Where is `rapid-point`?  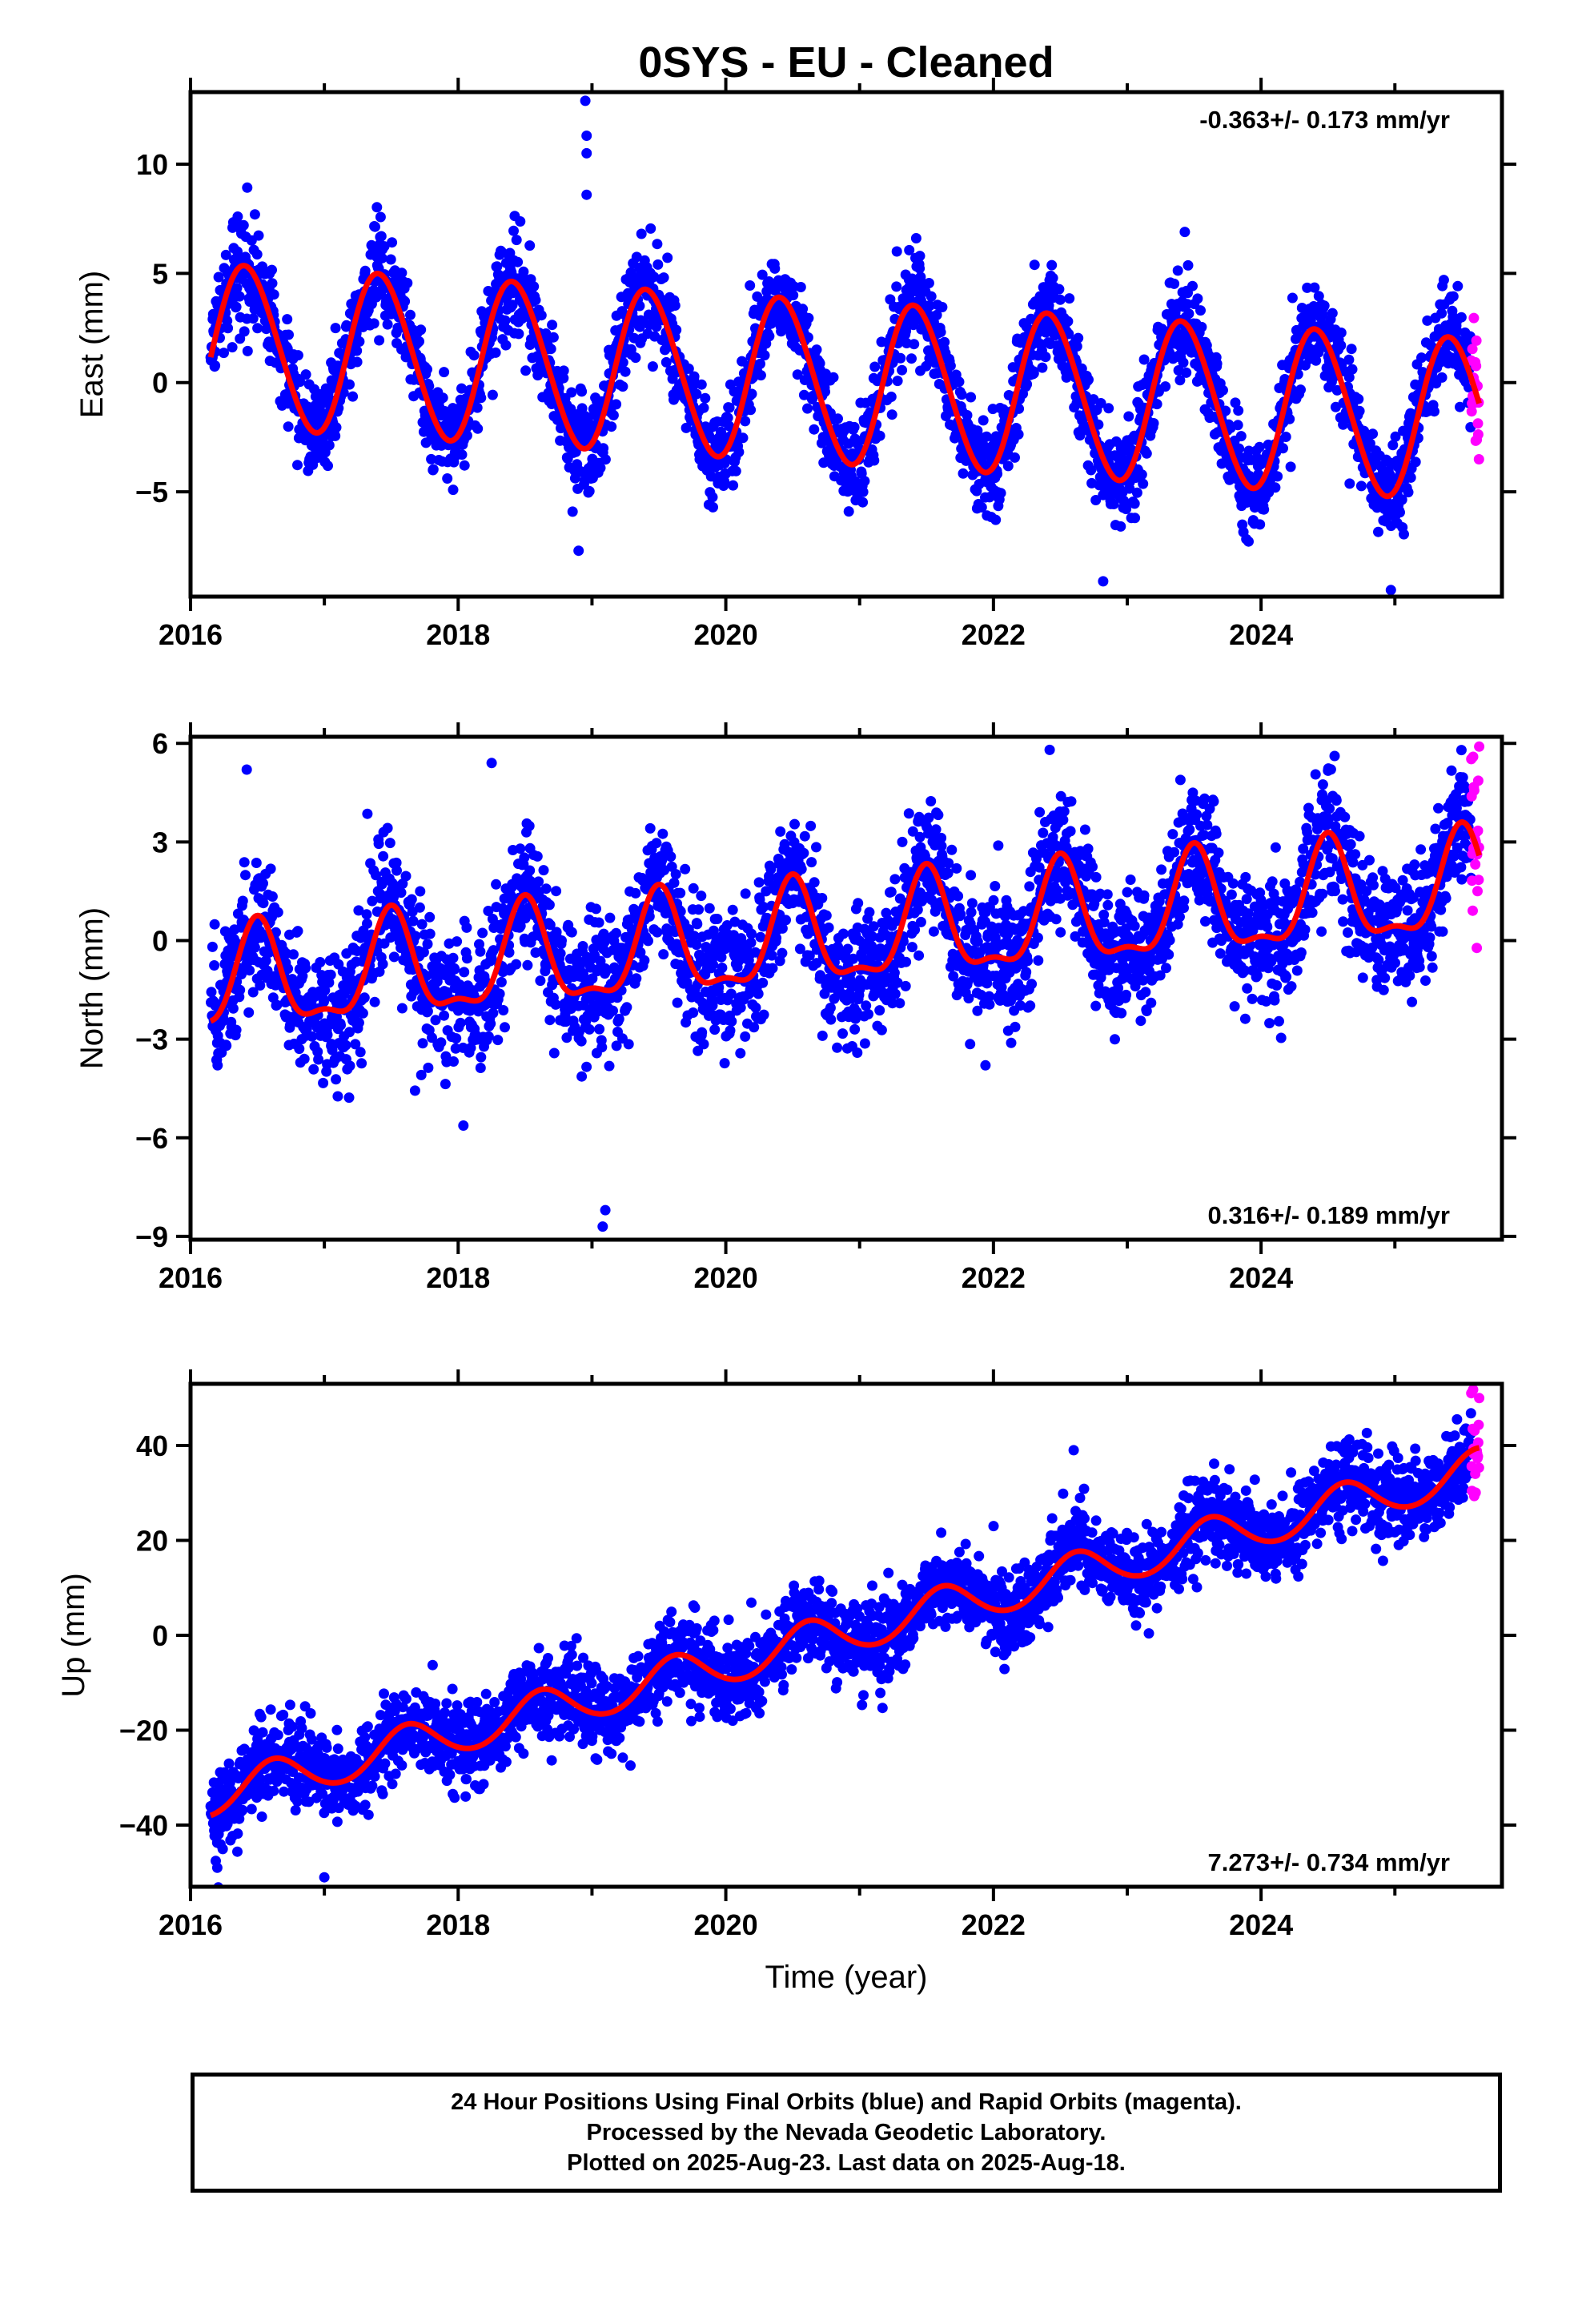 rapid-point is located at coordinates (1478, 434).